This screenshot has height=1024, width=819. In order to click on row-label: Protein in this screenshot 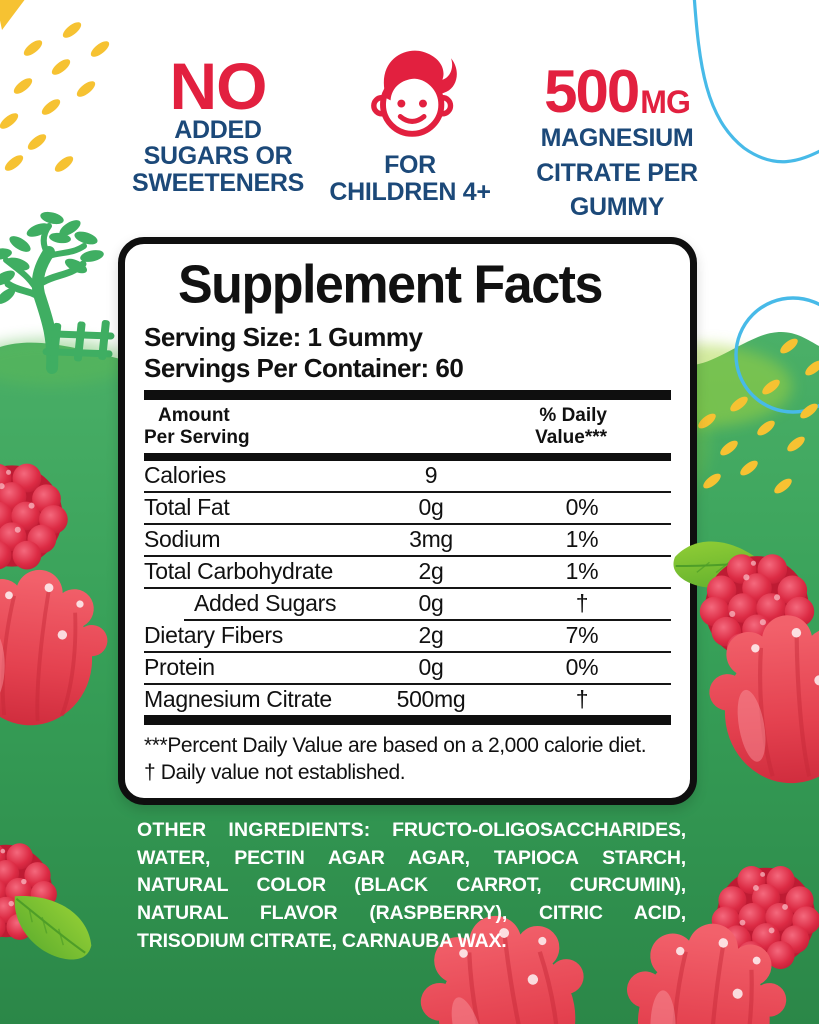, I will do `click(179, 667)`.